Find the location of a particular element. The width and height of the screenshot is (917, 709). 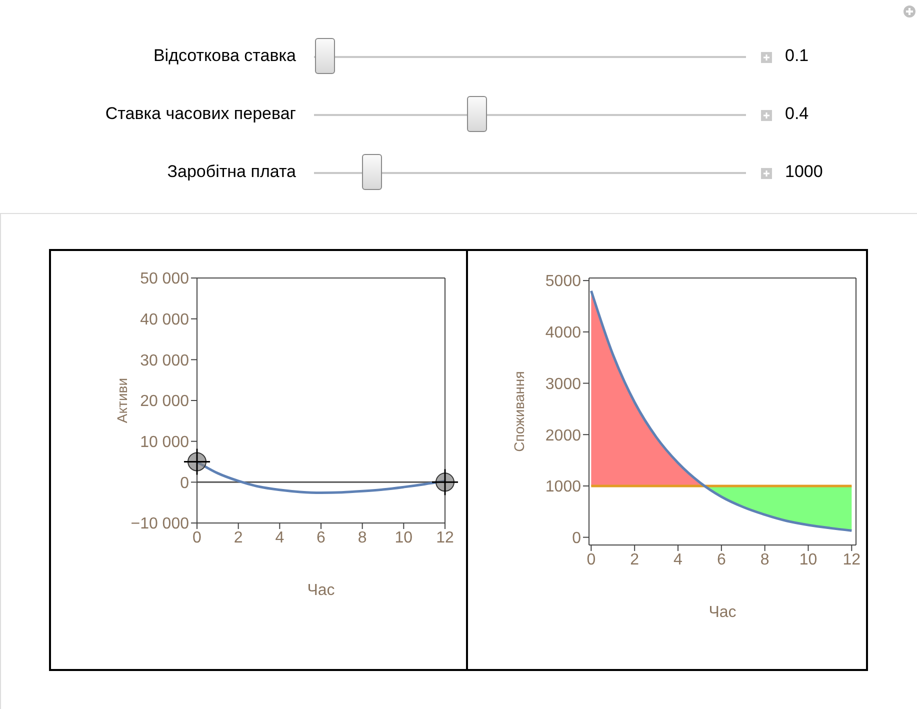

line-series is located at coordinates (721, 411).